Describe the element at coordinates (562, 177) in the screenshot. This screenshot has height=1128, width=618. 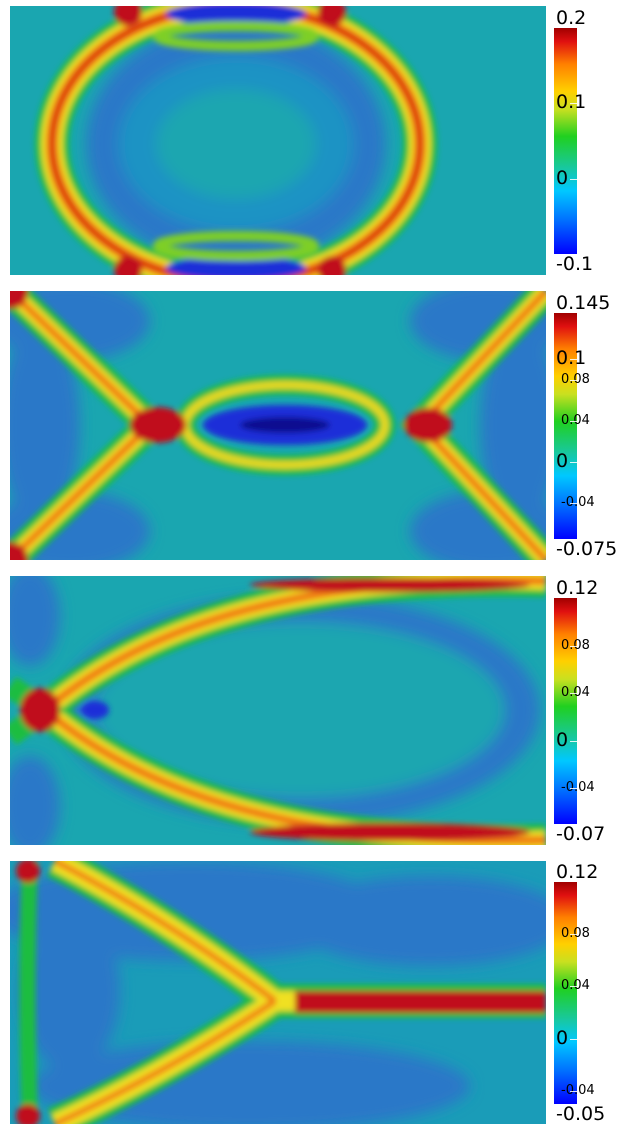
I see `colorbar-1-label: 0` at that location.